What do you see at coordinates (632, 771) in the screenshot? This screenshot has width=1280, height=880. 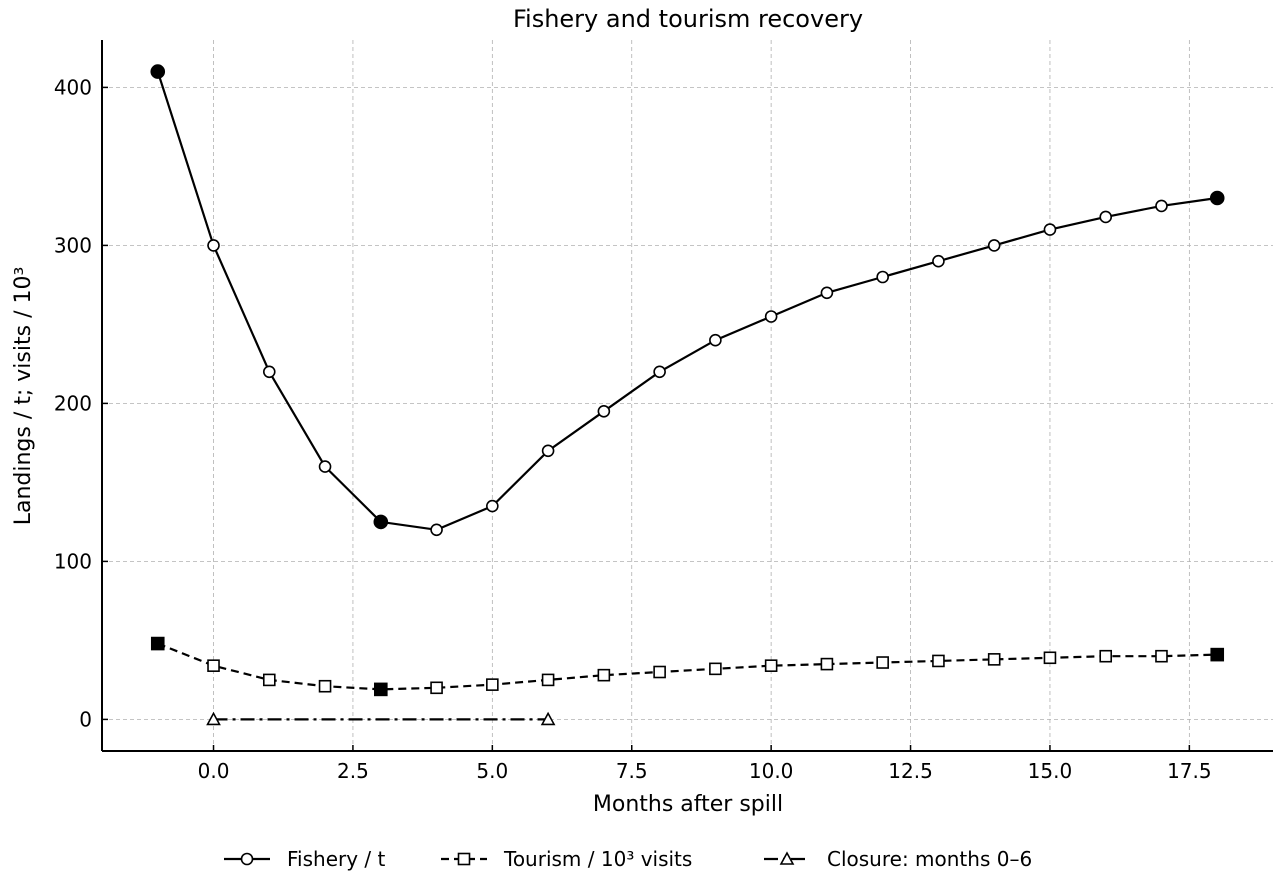 I see `x-tick-label: 7.5` at bounding box center [632, 771].